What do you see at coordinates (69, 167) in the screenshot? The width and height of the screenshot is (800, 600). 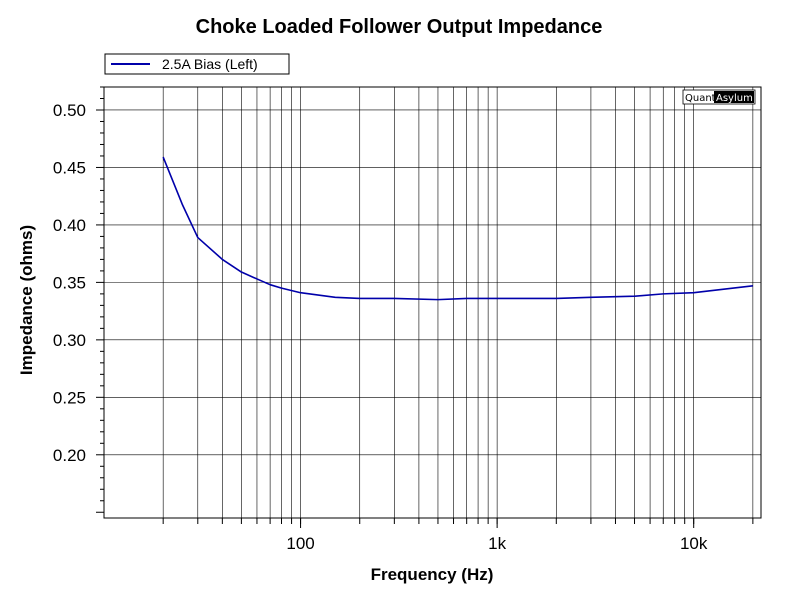 I see `y-tick-label: 0.45` at bounding box center [69, 167].